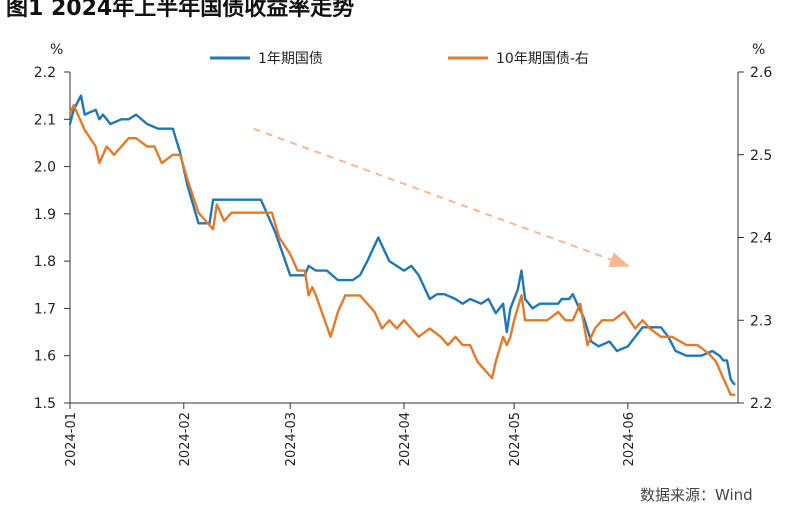 The width and height of the screenshot is (800, 505). What do you see at coordinates (45, 168) in the screenshot?
I see `left-tick-label: 2.0` at bounding box center [45, 168].